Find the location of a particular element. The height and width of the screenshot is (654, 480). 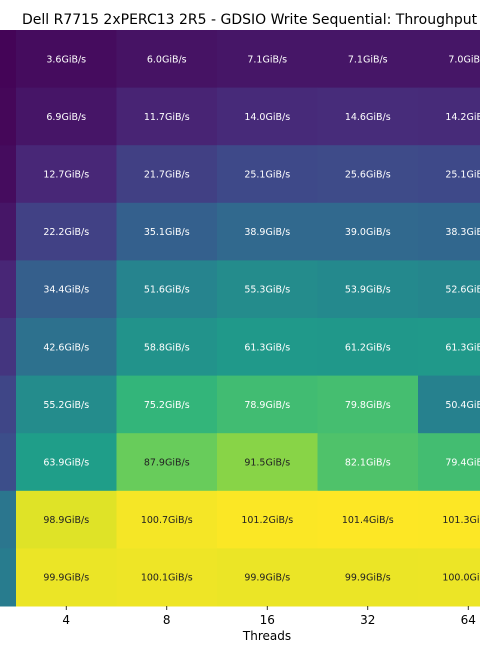

cell-value-label: 55.2GiB/s is located at coordinates (66, 405).